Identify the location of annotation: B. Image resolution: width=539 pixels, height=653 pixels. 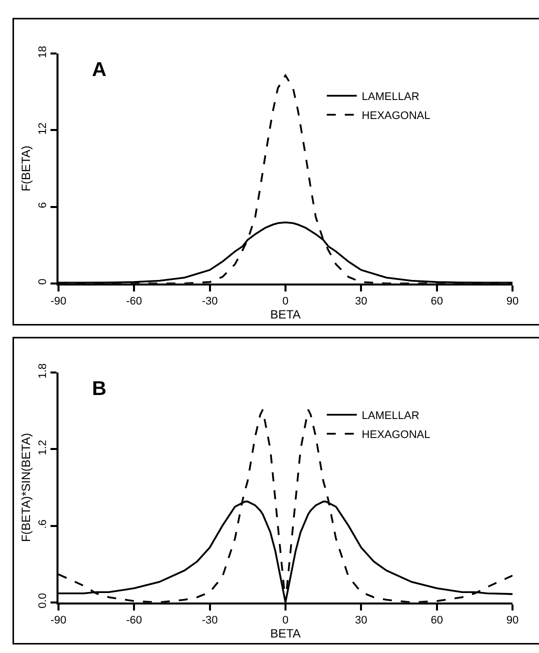
(99, 389).